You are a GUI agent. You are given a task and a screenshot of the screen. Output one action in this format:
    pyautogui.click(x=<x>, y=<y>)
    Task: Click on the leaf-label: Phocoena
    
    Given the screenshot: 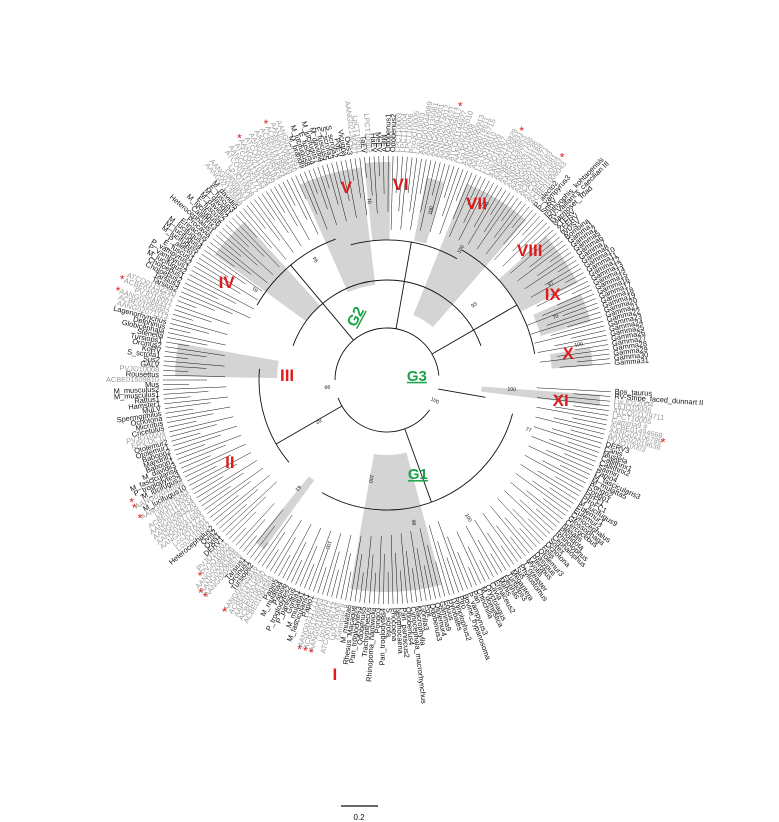 What is the action you would take?
    pyautogui.click(x=394, y=625)
    